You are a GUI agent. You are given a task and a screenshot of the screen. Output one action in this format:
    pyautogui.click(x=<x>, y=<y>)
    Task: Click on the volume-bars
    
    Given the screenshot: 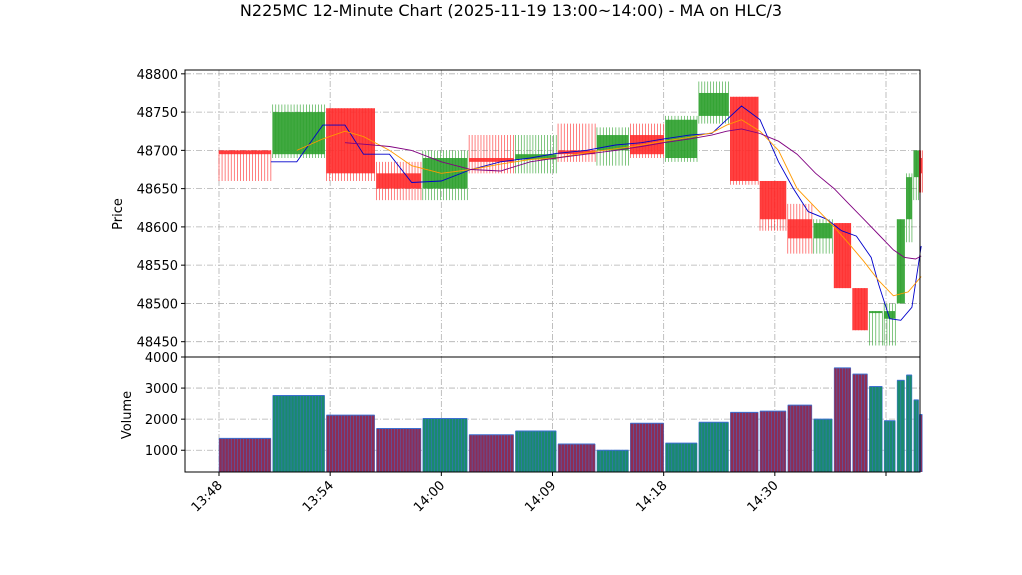 What is the action you would take?
    pyautogui.click(x=570, y=419)
    